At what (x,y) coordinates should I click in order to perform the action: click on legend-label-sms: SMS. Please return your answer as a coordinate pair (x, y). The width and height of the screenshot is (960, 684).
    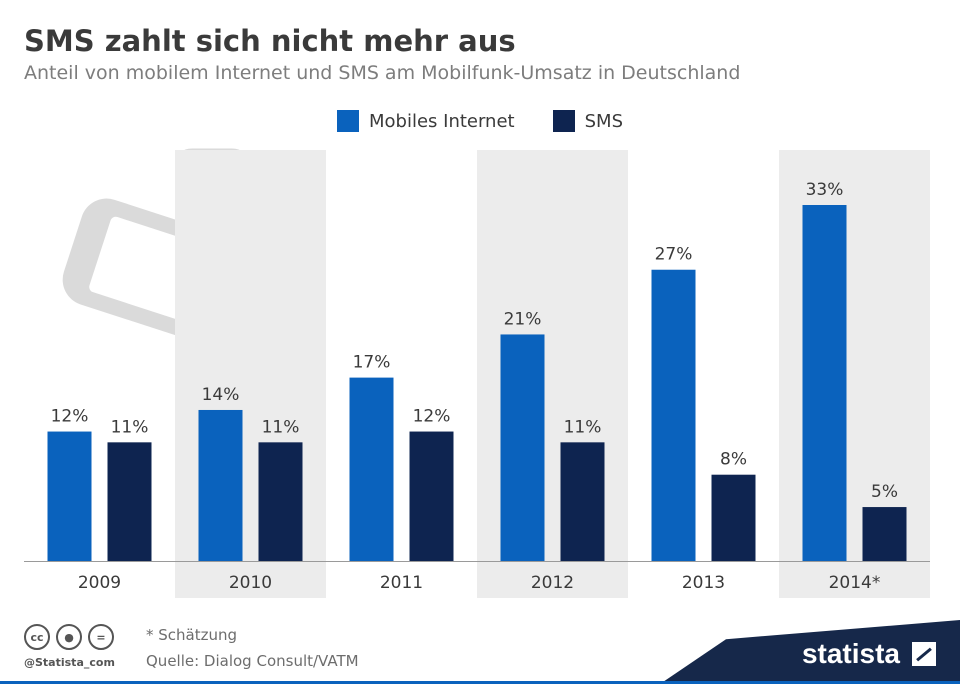
    Looking at the image, I should click on (603, 121).